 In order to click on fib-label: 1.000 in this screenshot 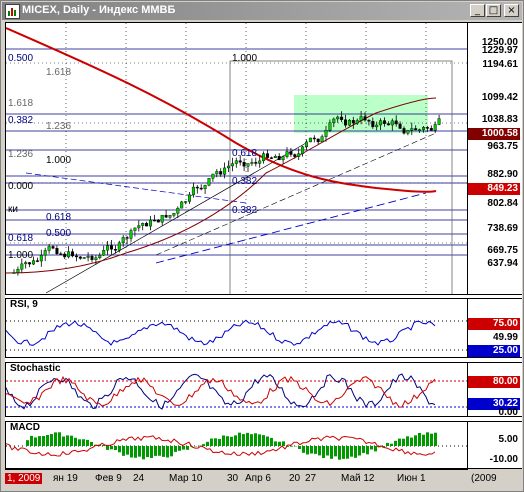, I will do `click(20, 255)`.